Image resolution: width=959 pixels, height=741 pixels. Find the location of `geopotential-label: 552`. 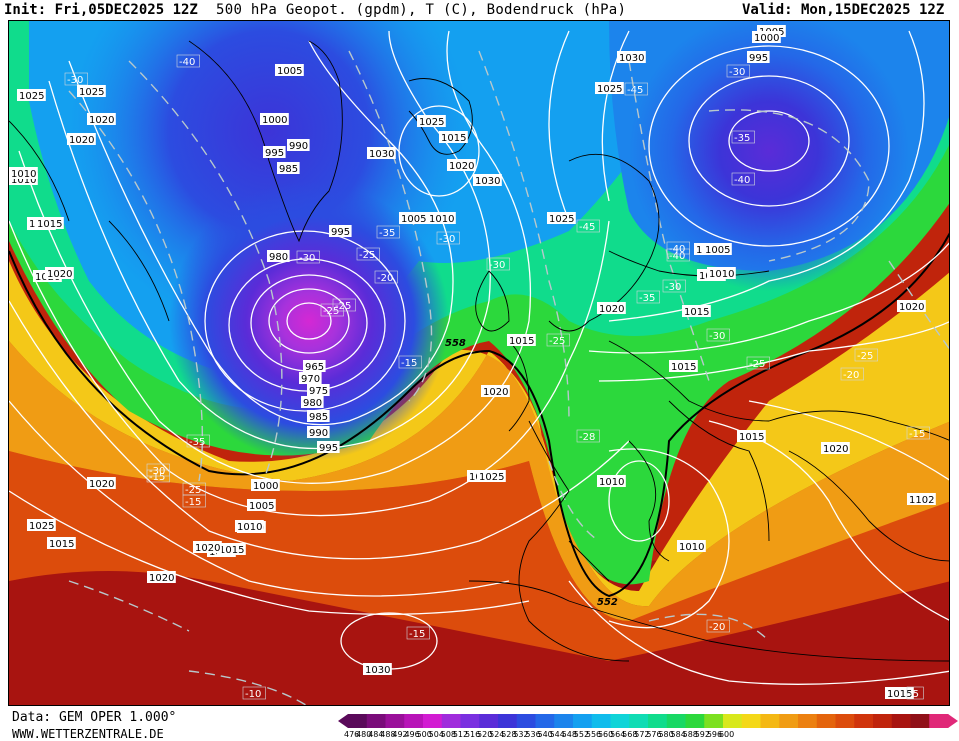

geopotential-label: 552 is located at coordinates (607, 602).